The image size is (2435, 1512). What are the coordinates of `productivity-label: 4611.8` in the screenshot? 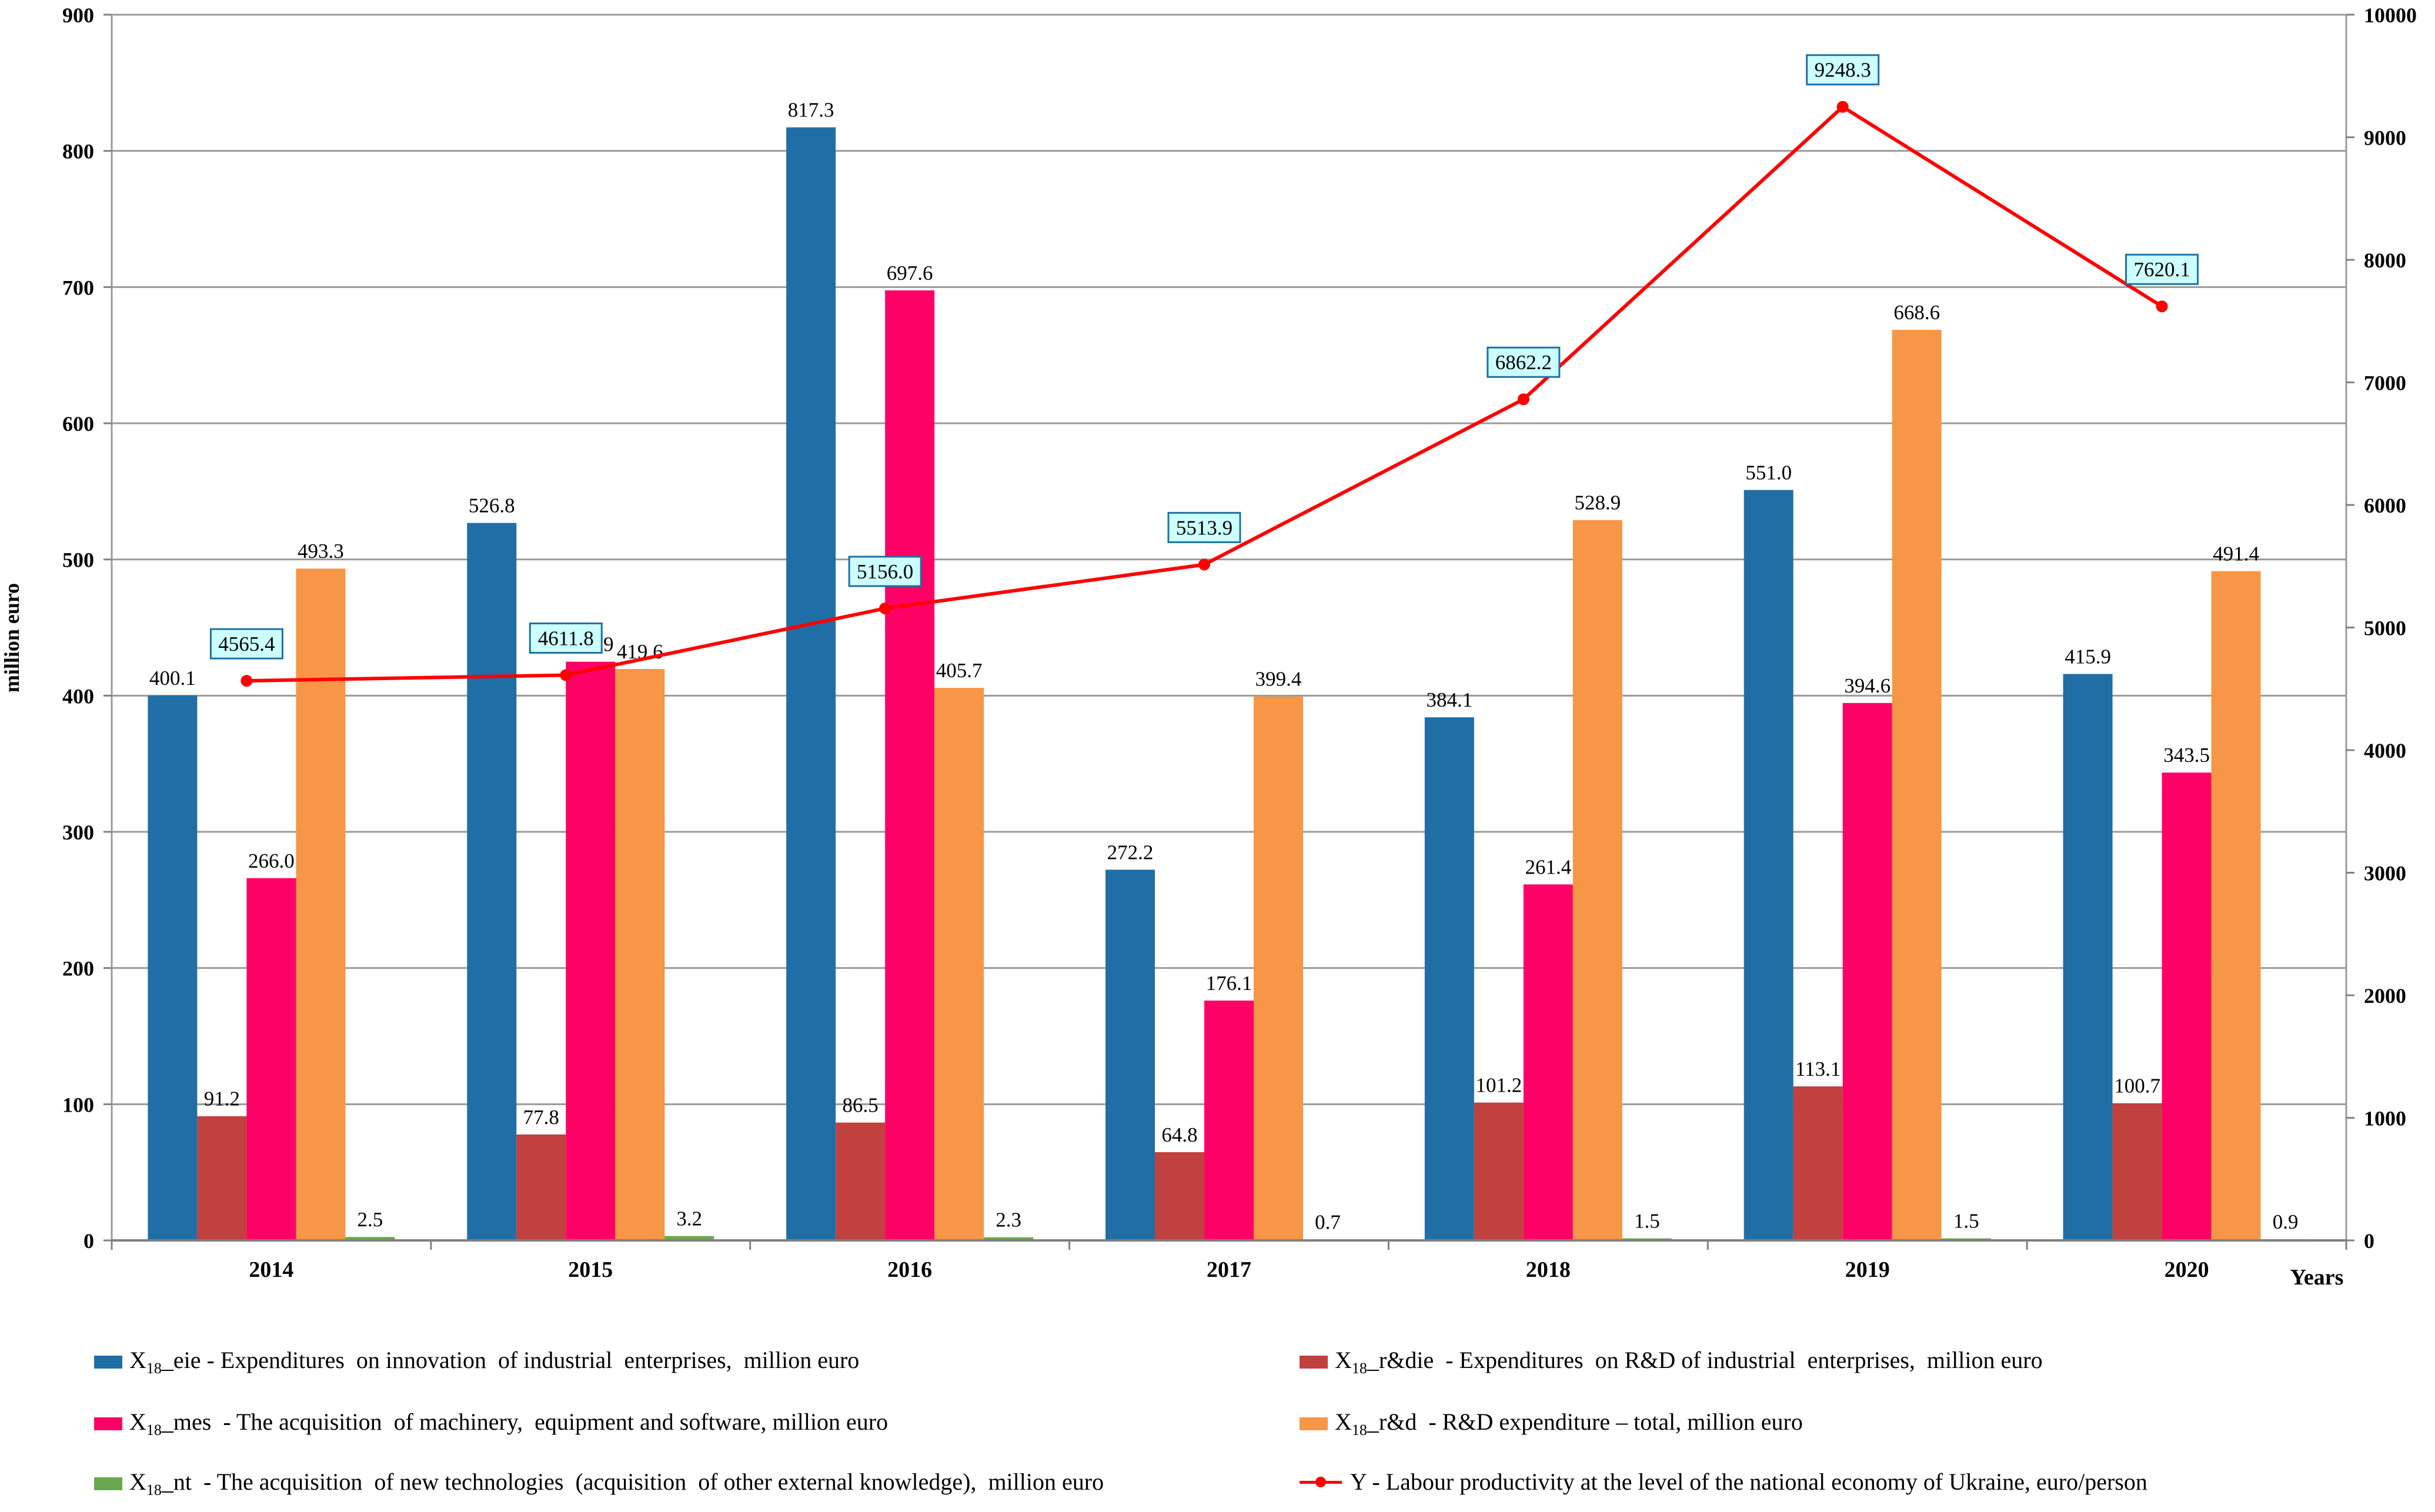 It's located at (566, 638).